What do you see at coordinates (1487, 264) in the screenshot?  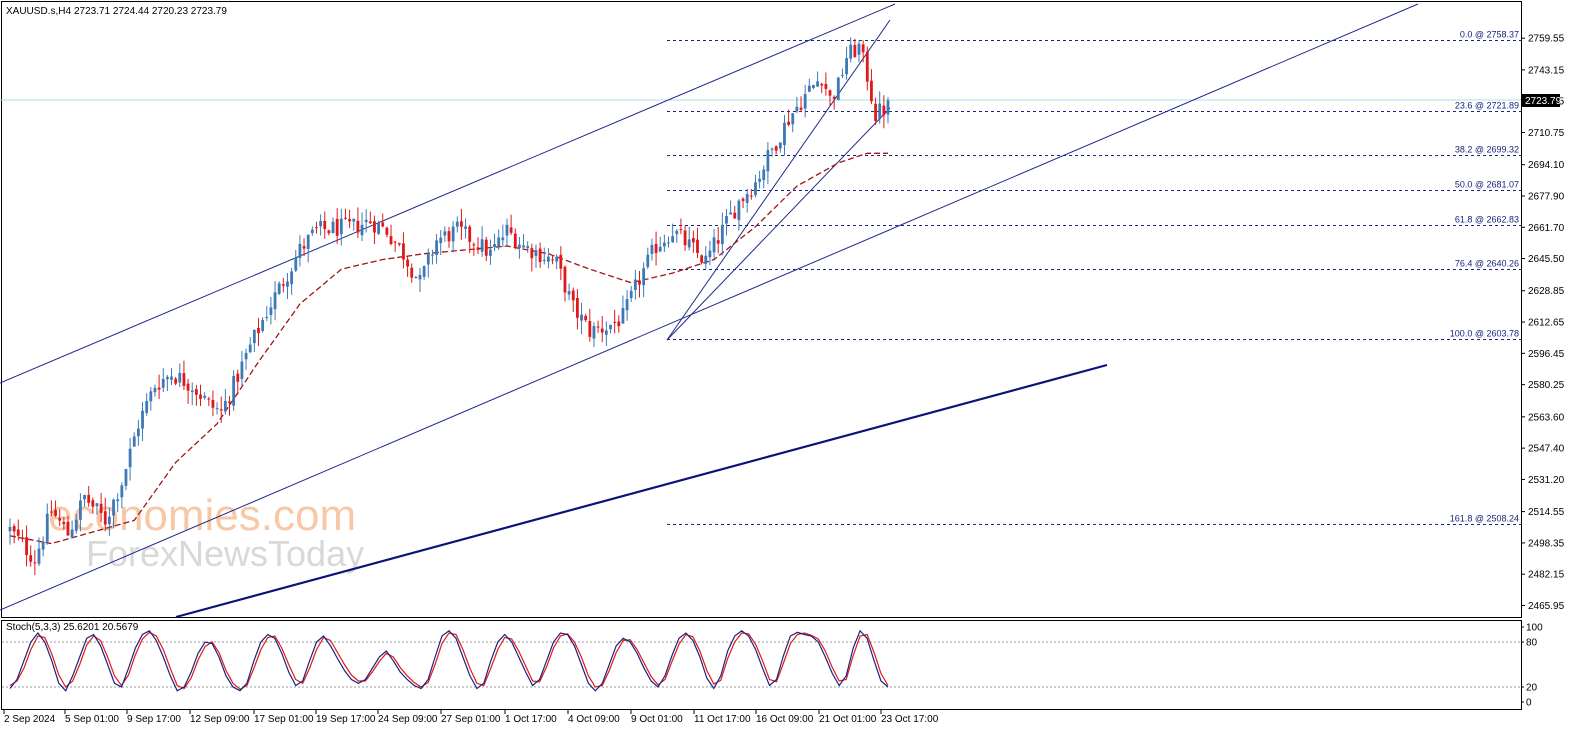 I see `fib-level-label-5: 76.4 @ 2640.26` at bounding box center [1487, 264].